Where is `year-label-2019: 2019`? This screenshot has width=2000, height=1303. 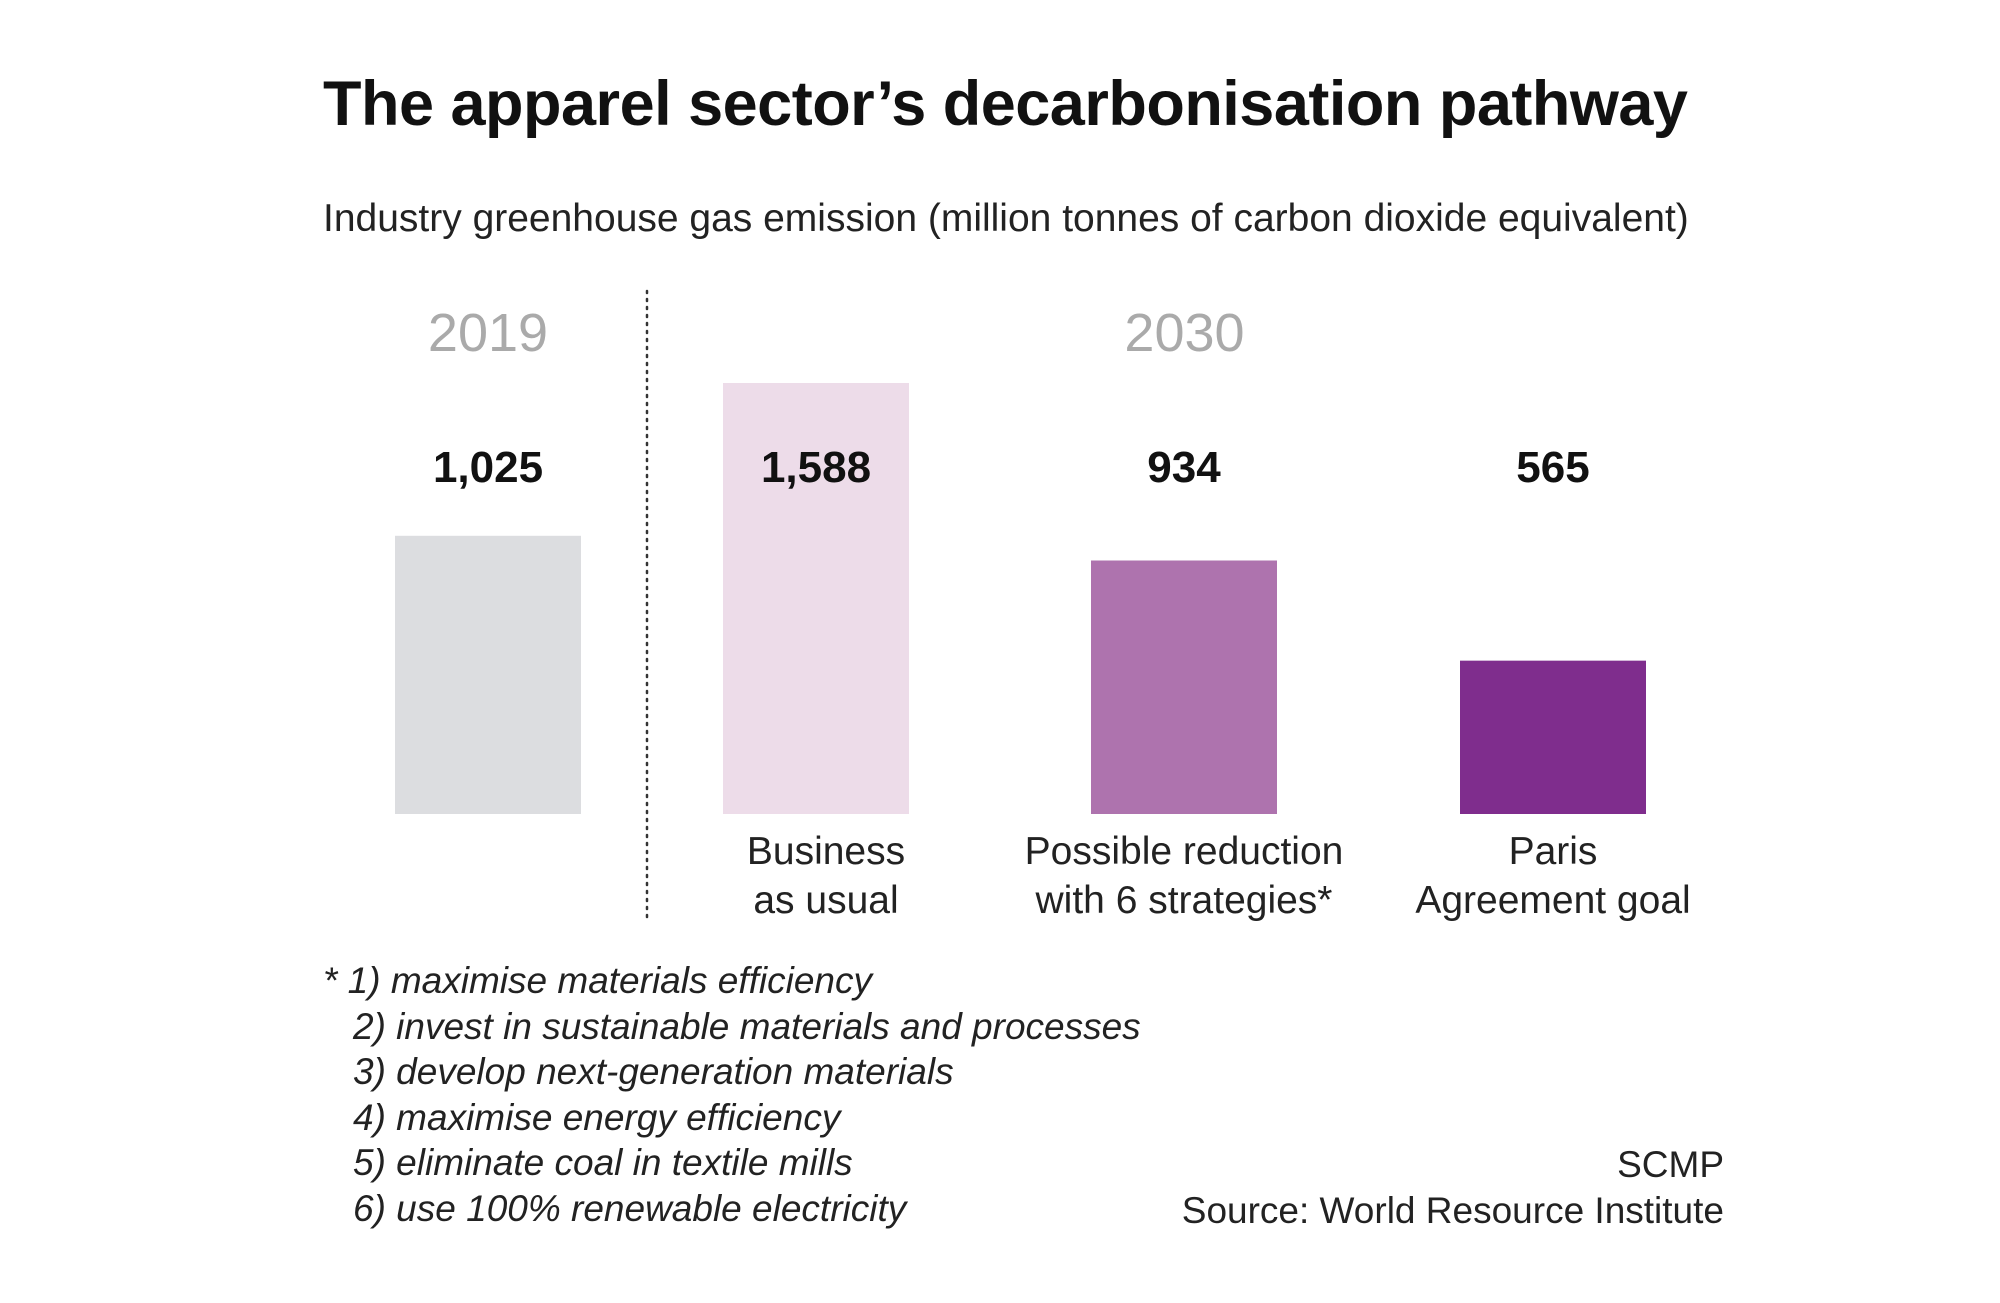 year-label-2019: 2019 is located at coordinates (488, 333).